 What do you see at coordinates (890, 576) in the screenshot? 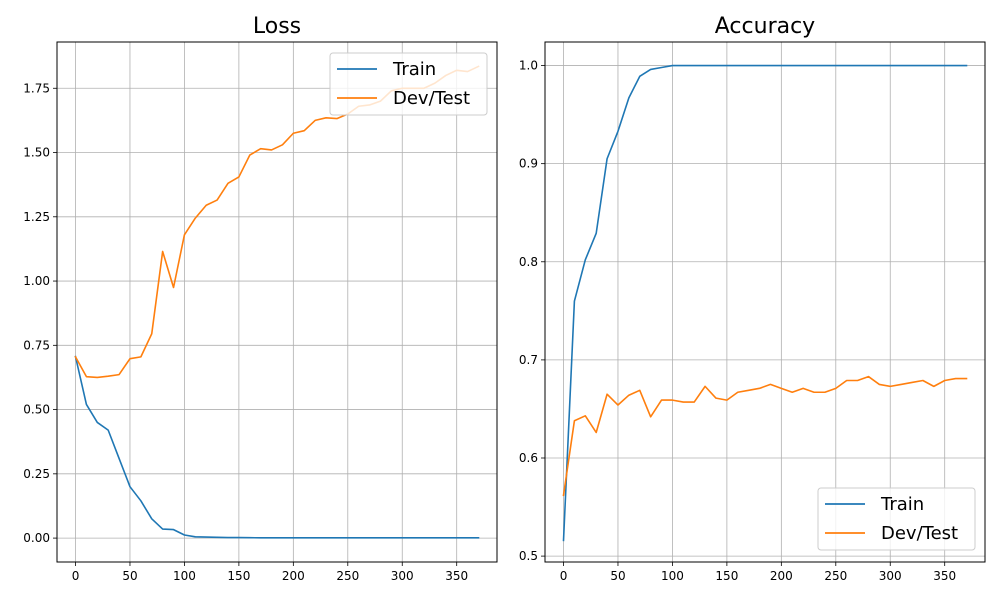
I see `accuracy-x-tick-label: 300` at bounding box center [890, 576].